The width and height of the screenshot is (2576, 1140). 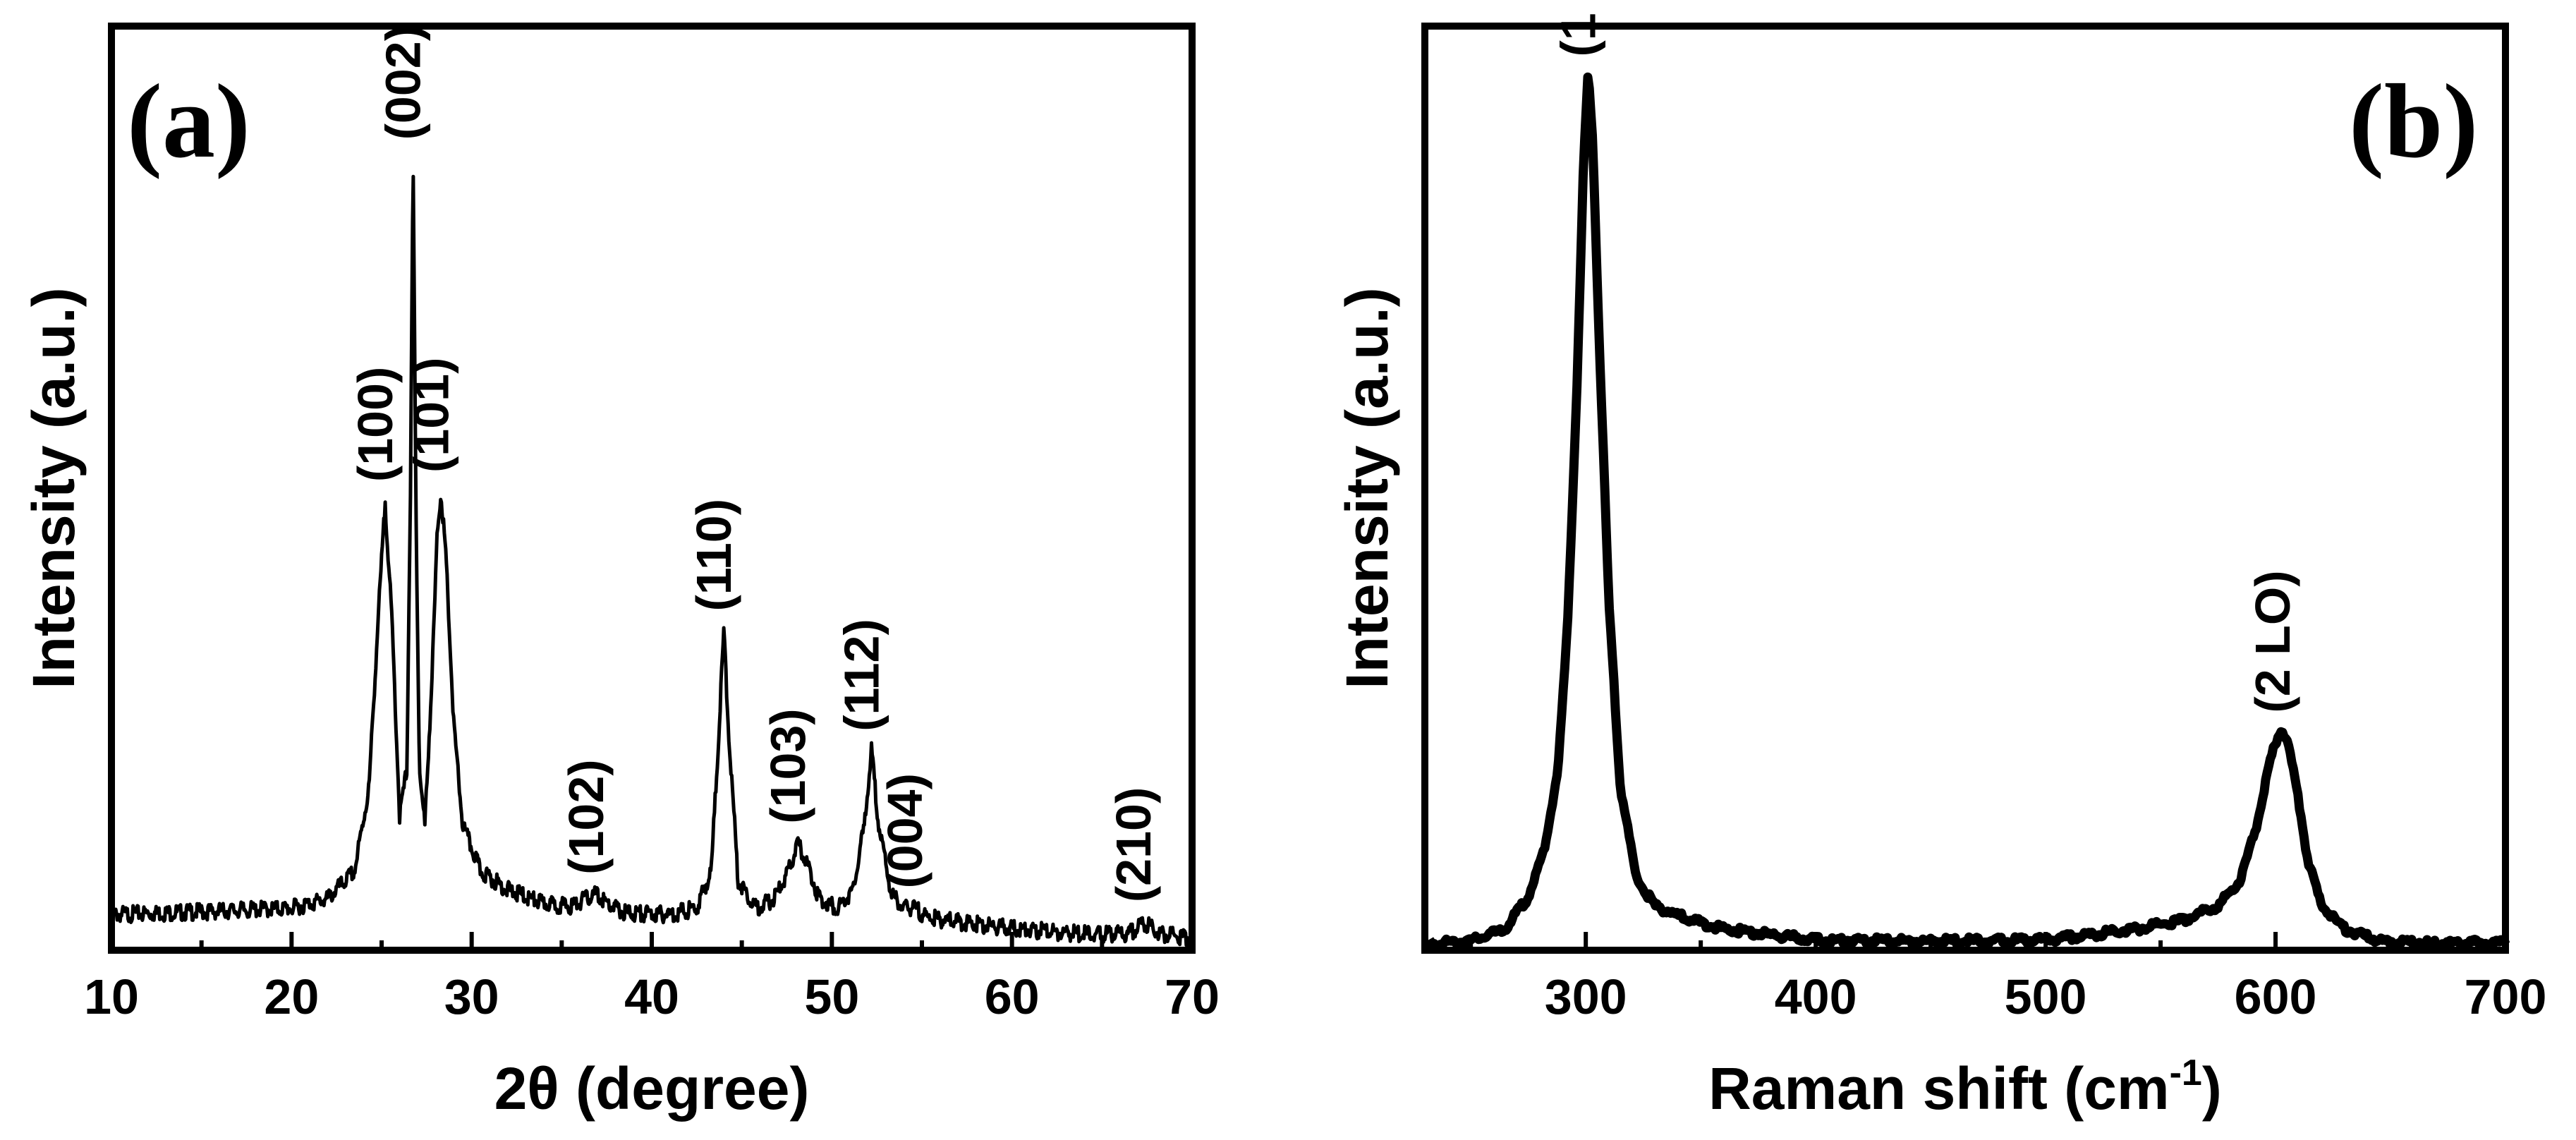 What do you see at coordinates (1133, 844) in the screenshot?
I see `peak-label: (210)` at bounding box center [1133, 844].